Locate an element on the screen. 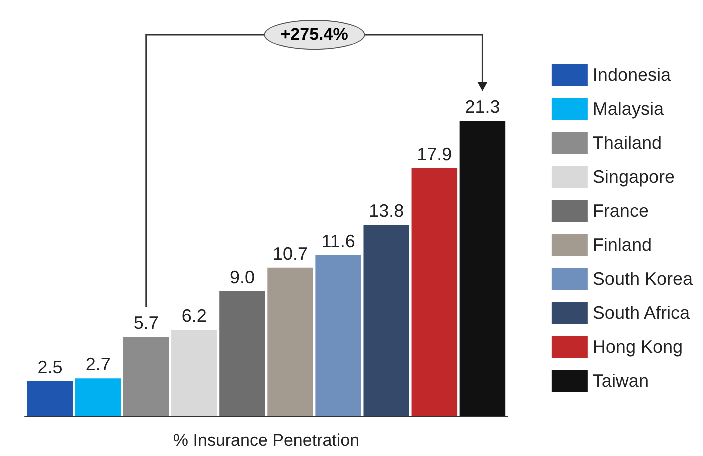 This screenshot has height=456, width=703. data-label: 17.9 is located at coordinates (434, 154).